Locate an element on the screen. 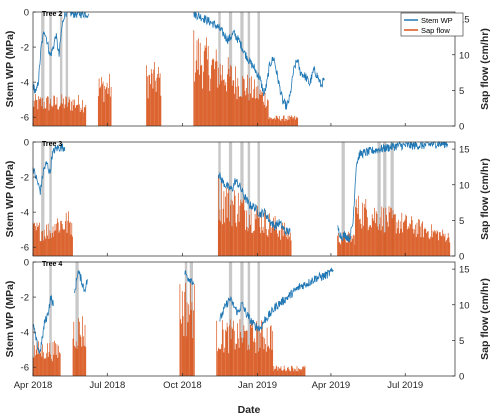 The width and height of the screenshot is (500, 418). x-axis-label: Date is located at coordinates (249, 410).